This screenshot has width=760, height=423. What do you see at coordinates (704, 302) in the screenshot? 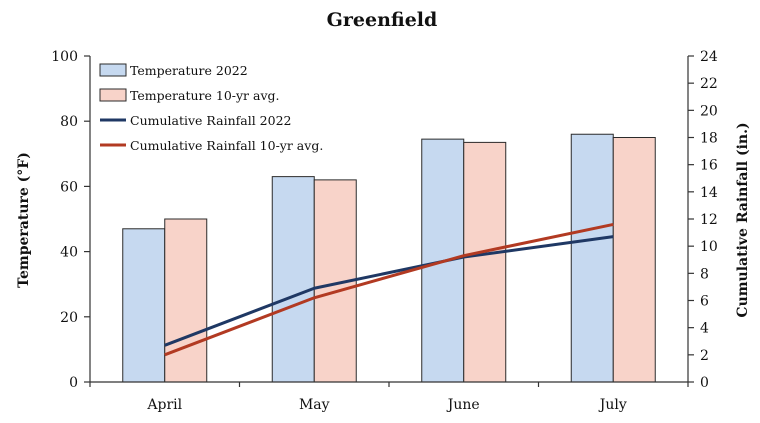
I see `y2-tick-label: 6` at bounding box center [704, 302].